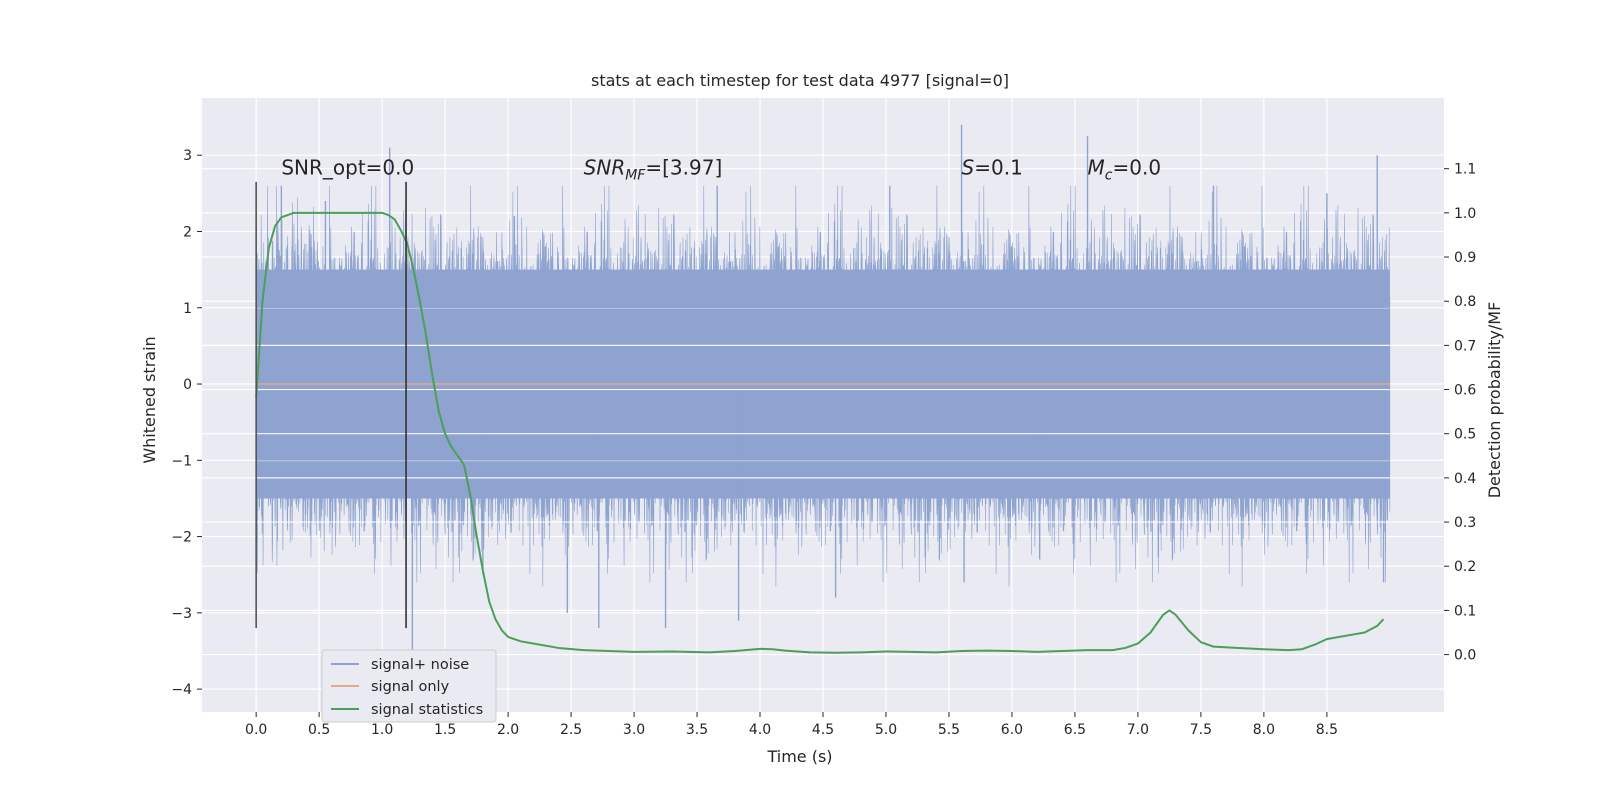 This screenshot has height=800, width=1600. What do you see at coordinates (1465, 258) in the screenshot?
I see `y2-tick-label: 0.9` at bounding box center [1465, 258].